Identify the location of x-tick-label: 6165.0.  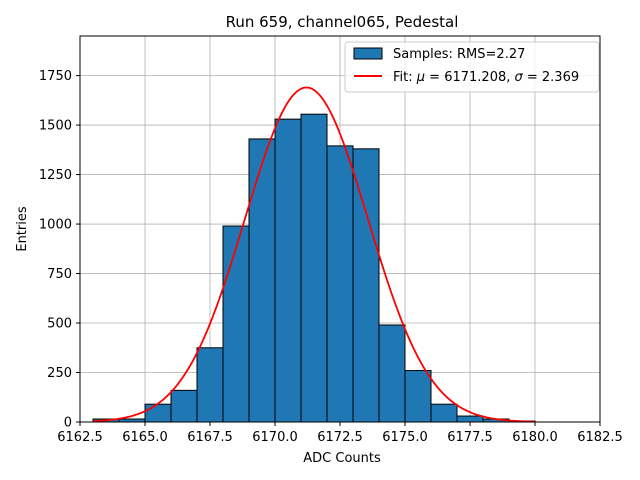
(145, 437).